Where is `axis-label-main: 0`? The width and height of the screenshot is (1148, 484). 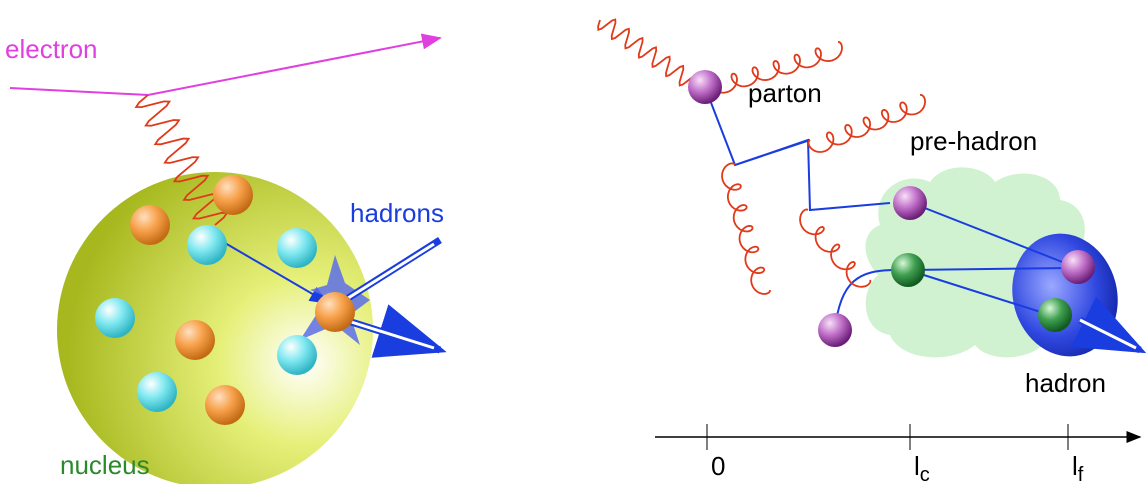 axis-label-main: 0 is located at coordinates (718, 466).